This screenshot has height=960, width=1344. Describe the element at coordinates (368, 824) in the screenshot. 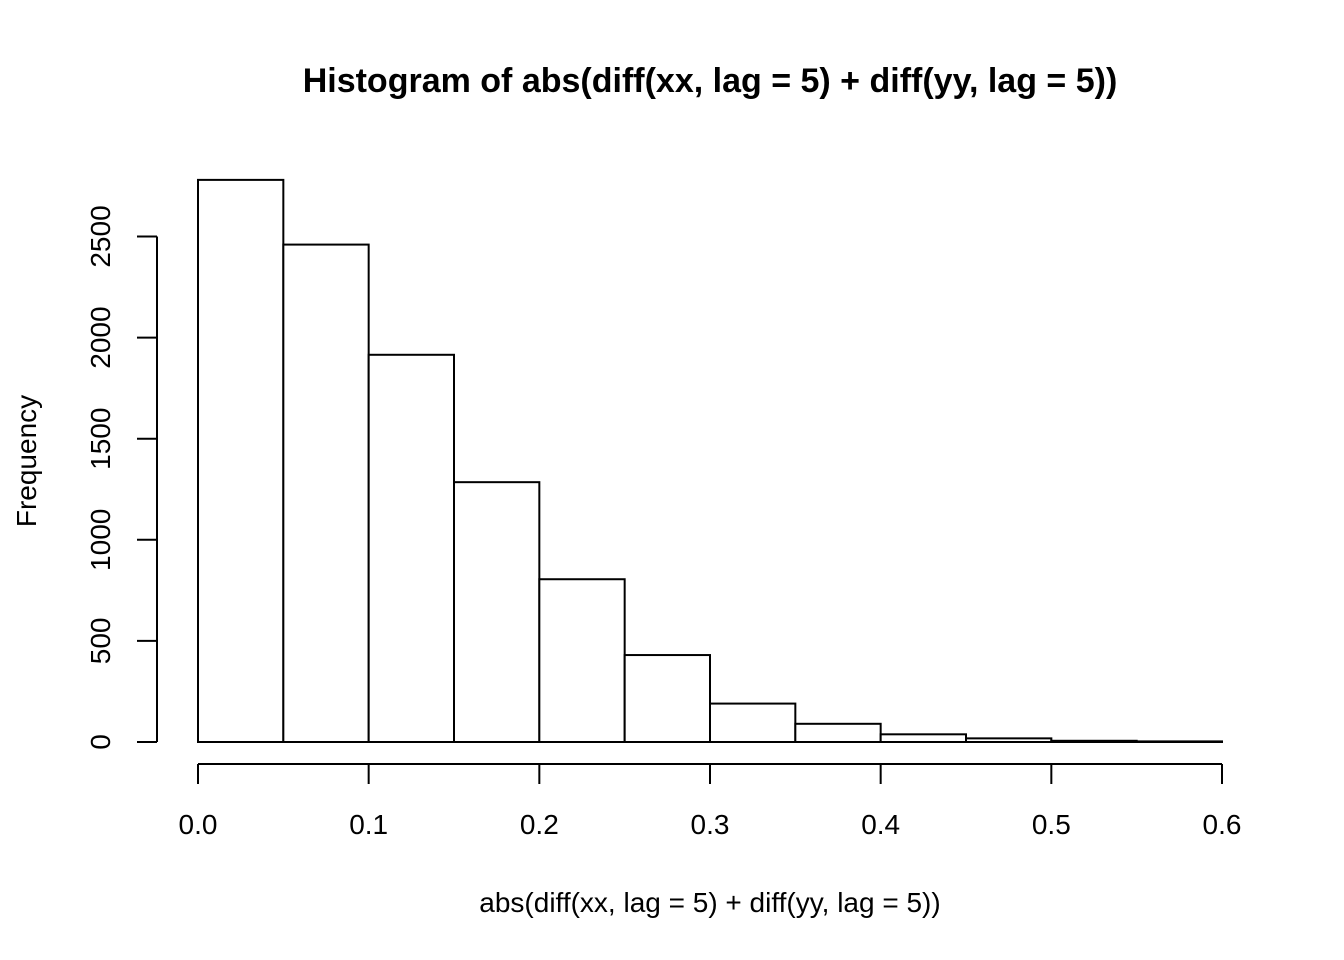

I see `x-tick-label: 0.1` at that location.